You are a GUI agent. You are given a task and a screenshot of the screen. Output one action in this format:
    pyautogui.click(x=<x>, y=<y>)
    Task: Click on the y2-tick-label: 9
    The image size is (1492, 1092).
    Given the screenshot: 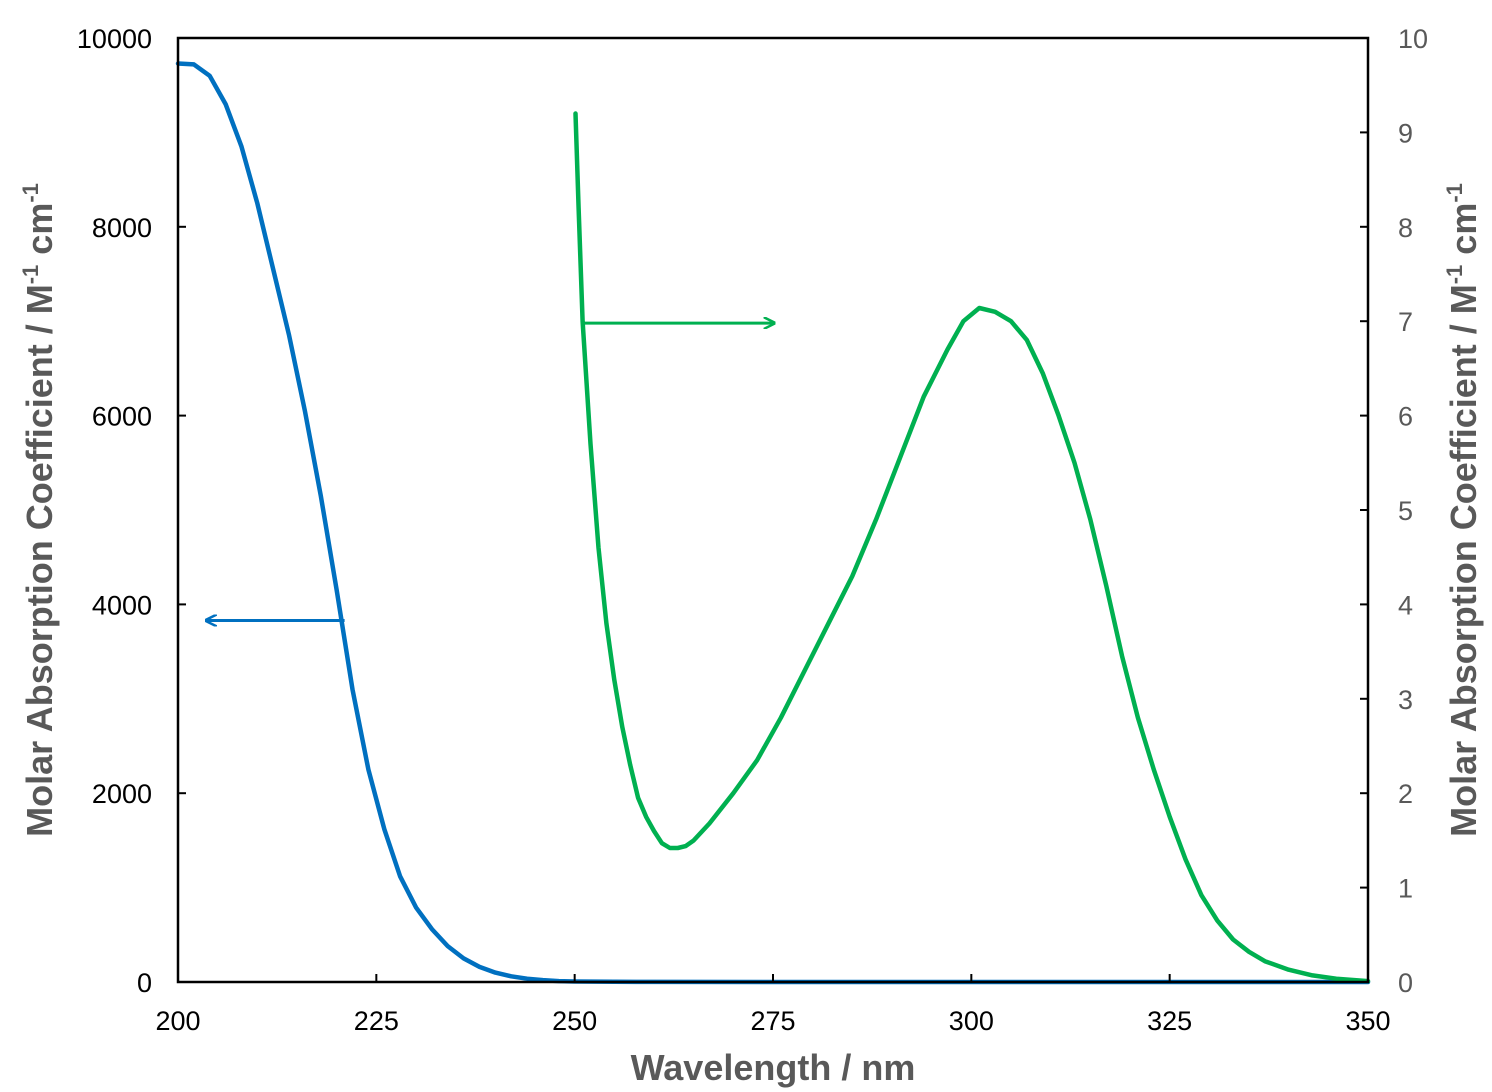 What is the action you would take?
    pyautogui.click(x=1405, y=133)
    